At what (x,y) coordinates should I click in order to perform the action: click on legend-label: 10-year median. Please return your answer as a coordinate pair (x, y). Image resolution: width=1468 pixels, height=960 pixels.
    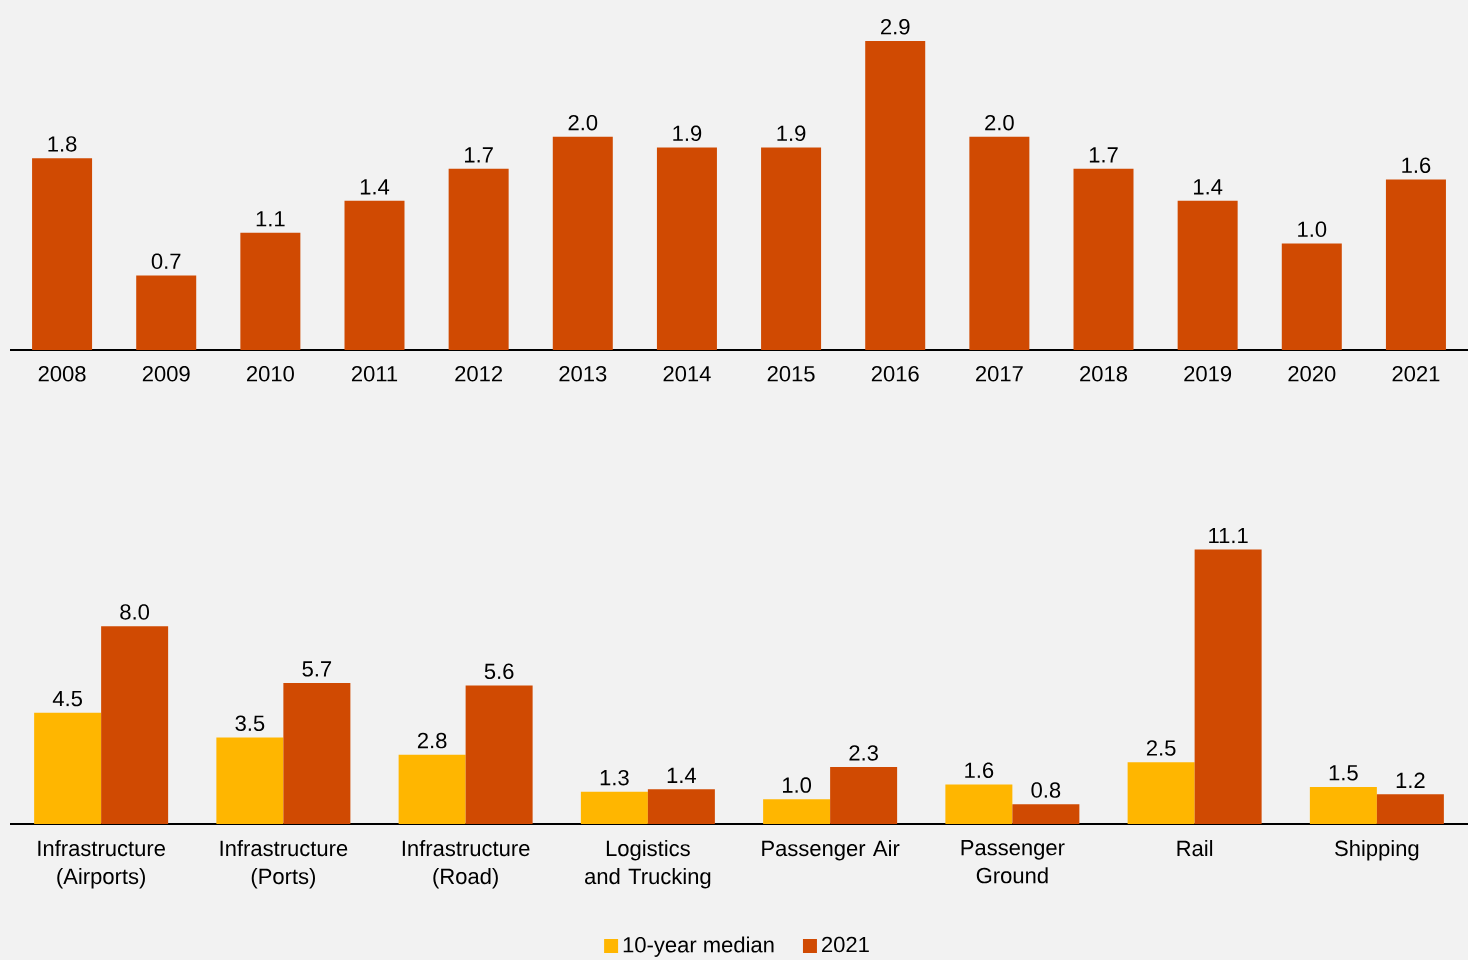
    Looking at the image, I should click on (698, 946).